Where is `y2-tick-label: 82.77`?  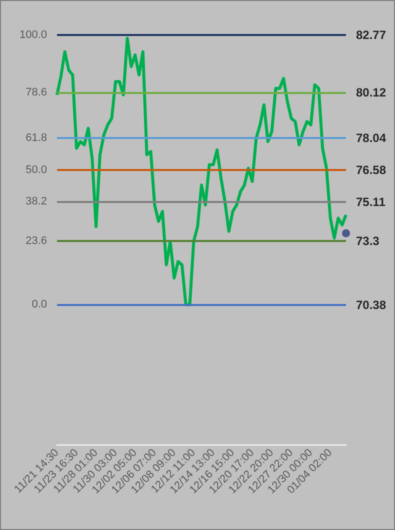 y2-tick-label: 82.77 is located at coordinates (371, 35).